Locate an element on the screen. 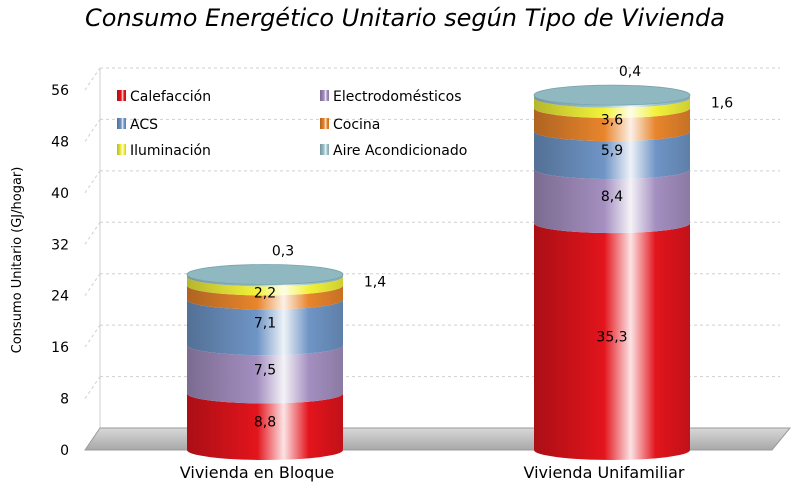  data-label: 1,4 is located at coordinates (375, 282).